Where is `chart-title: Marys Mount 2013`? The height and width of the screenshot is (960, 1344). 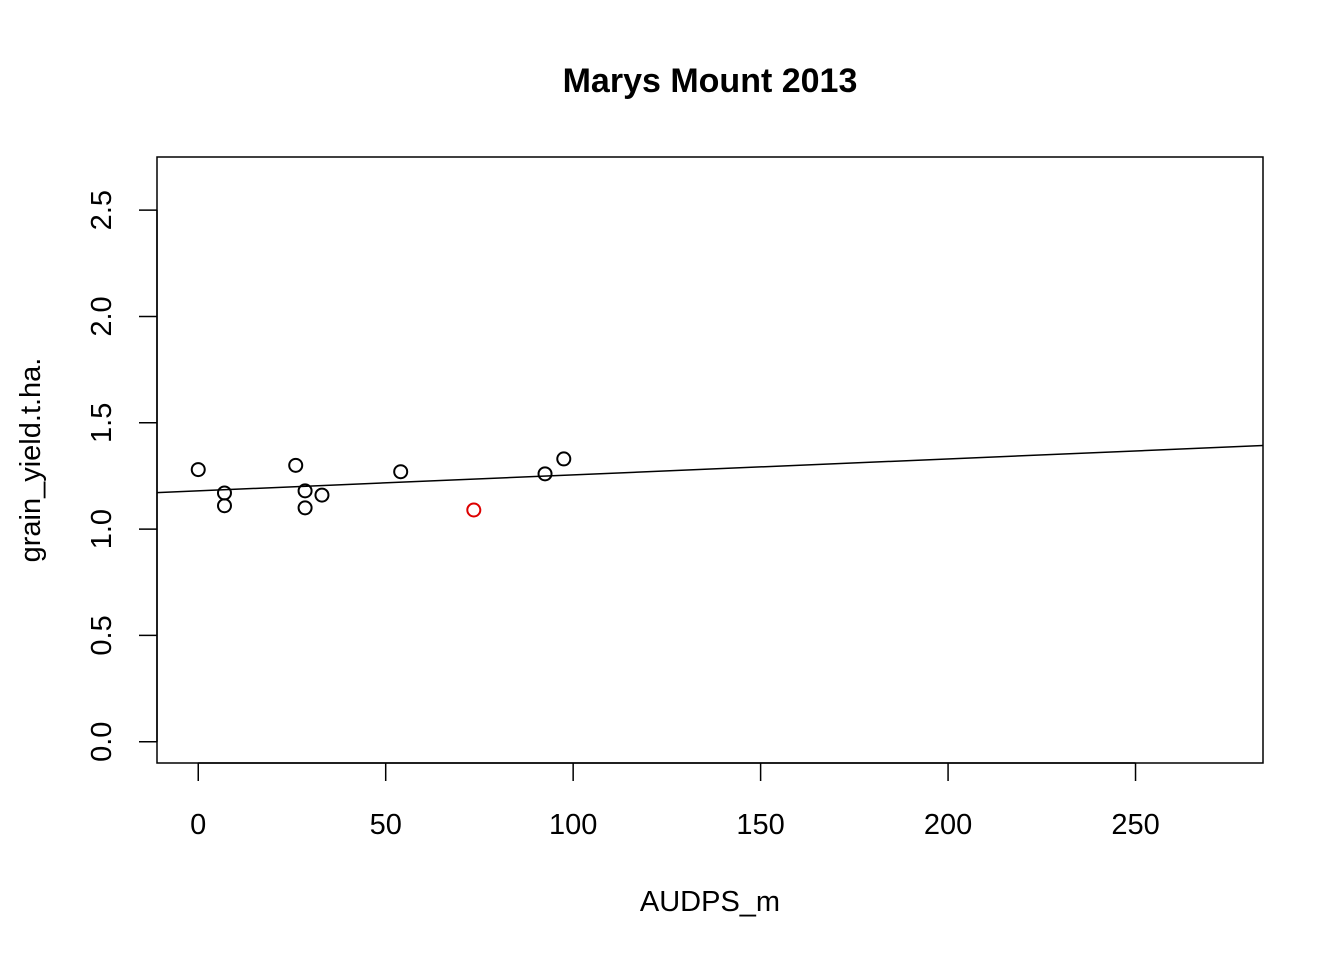 chart-title: Marys Mount 2013 is located at coordinates (710, 81).